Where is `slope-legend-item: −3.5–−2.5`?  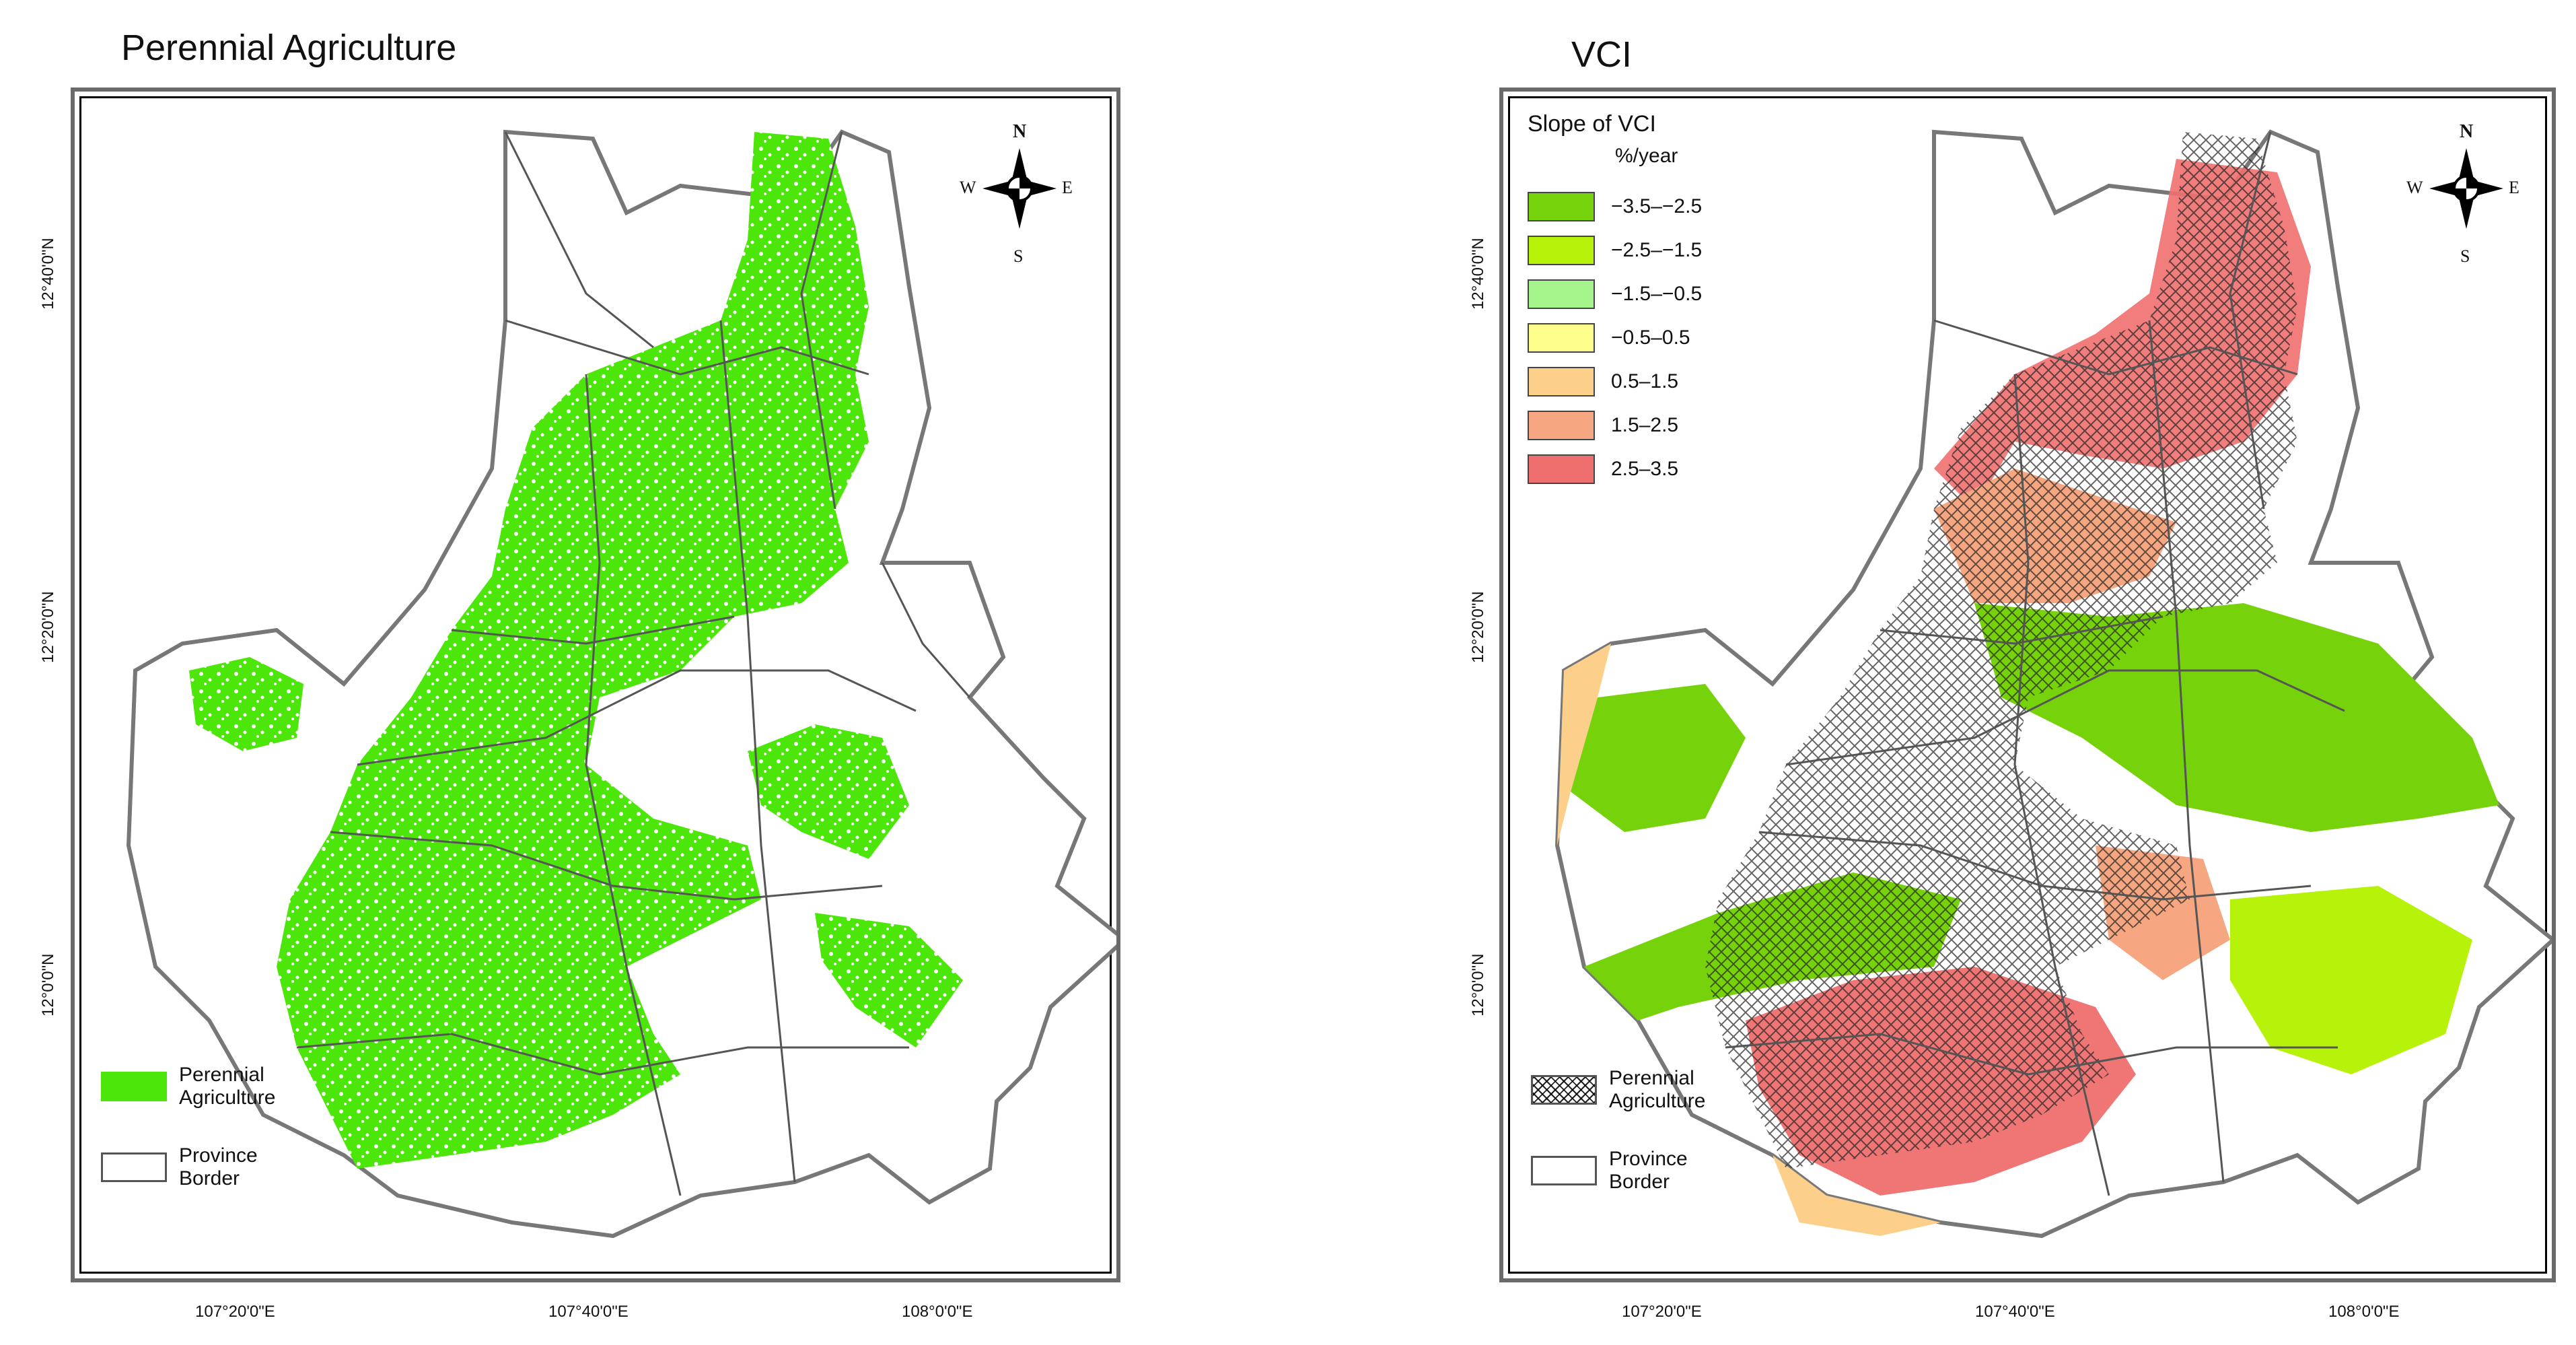
slope-legend-item: −3.5–−2.5 is located at coordinates (1615, 207).